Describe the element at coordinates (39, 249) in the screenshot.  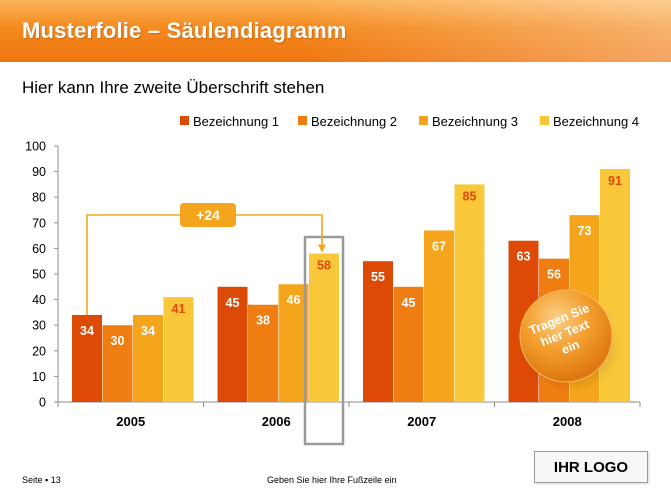
I see `y-tick-label: 60` at that location.